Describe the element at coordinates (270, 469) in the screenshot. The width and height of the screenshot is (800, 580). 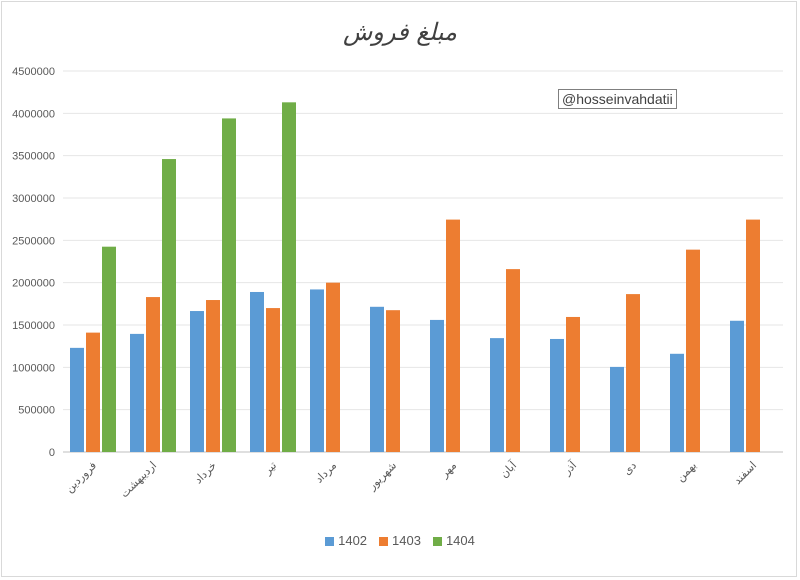
I see `x-tick-label: تیر` at that location.